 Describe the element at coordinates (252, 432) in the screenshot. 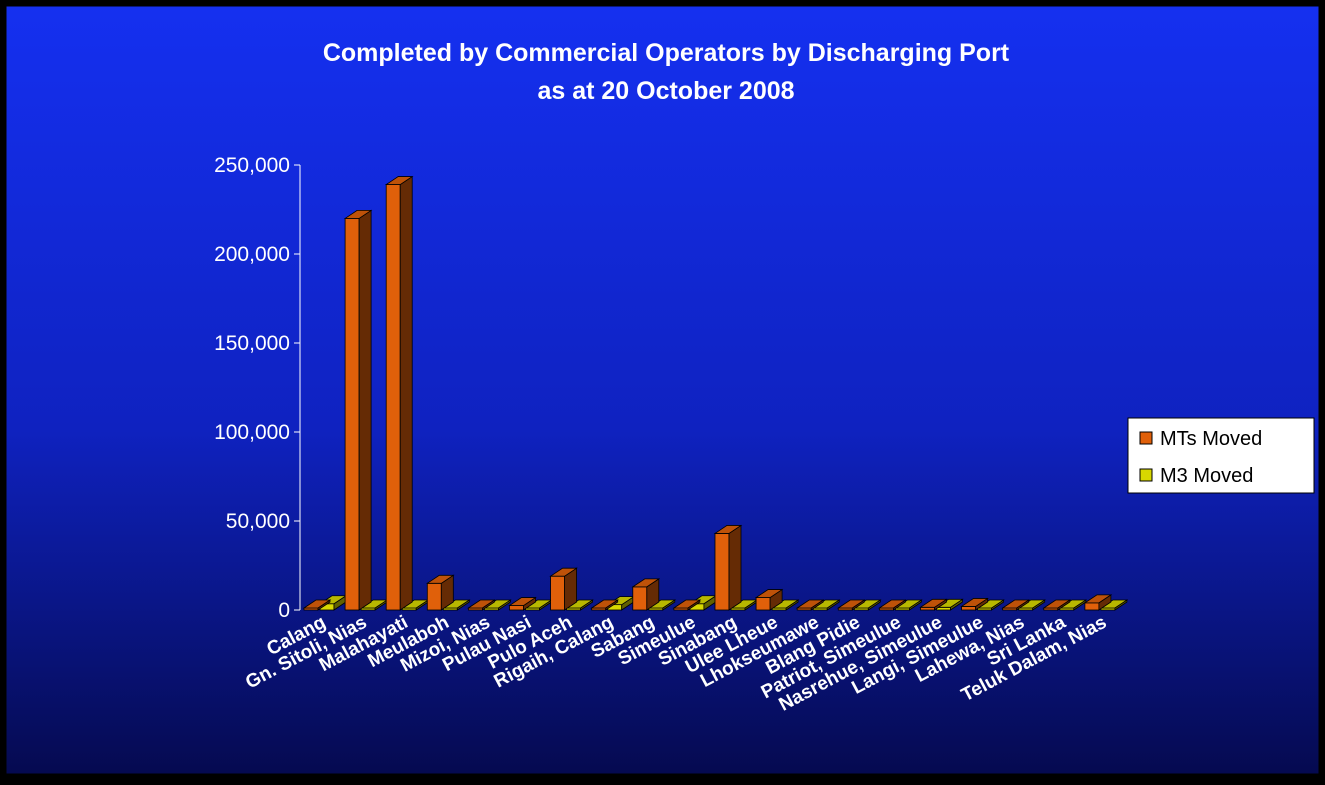

I see `y-tick-label: 100,000` at that location.